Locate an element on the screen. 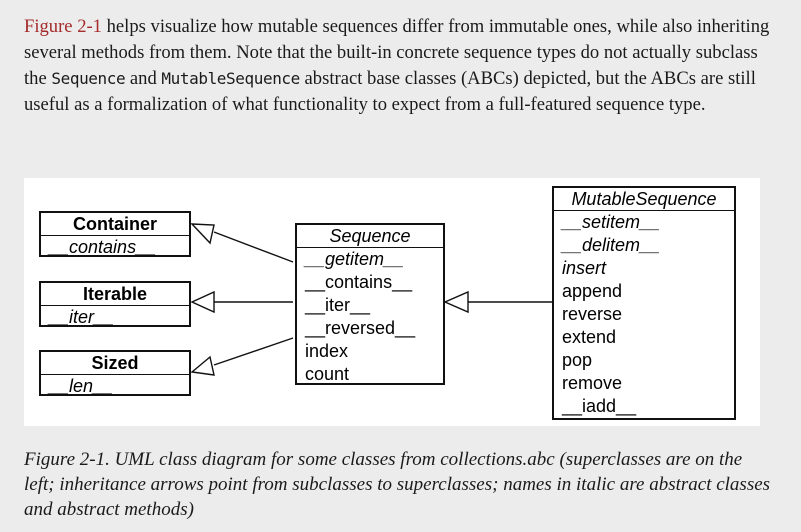 The image size is (801, 532). mutable-method-extend: extend is located at coordinates (589, 337).